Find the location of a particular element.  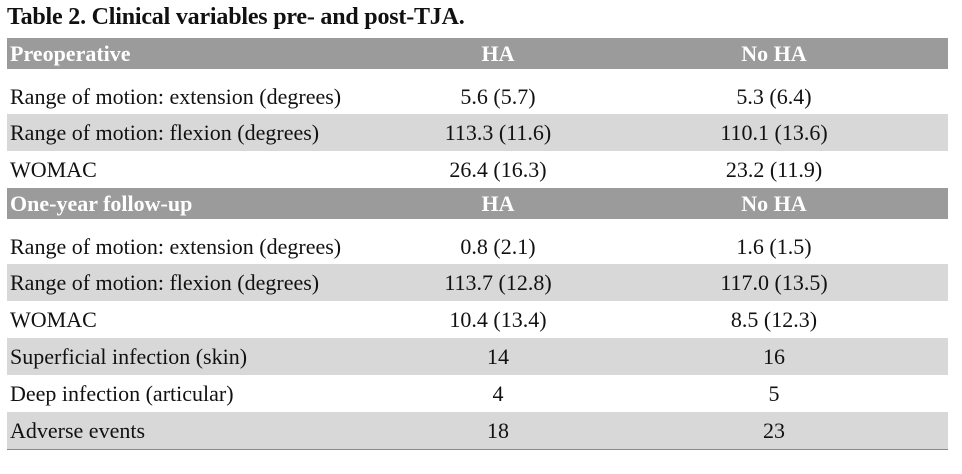

cell-ha: 0.8 (2.1) is located at coordinates (498, 246).